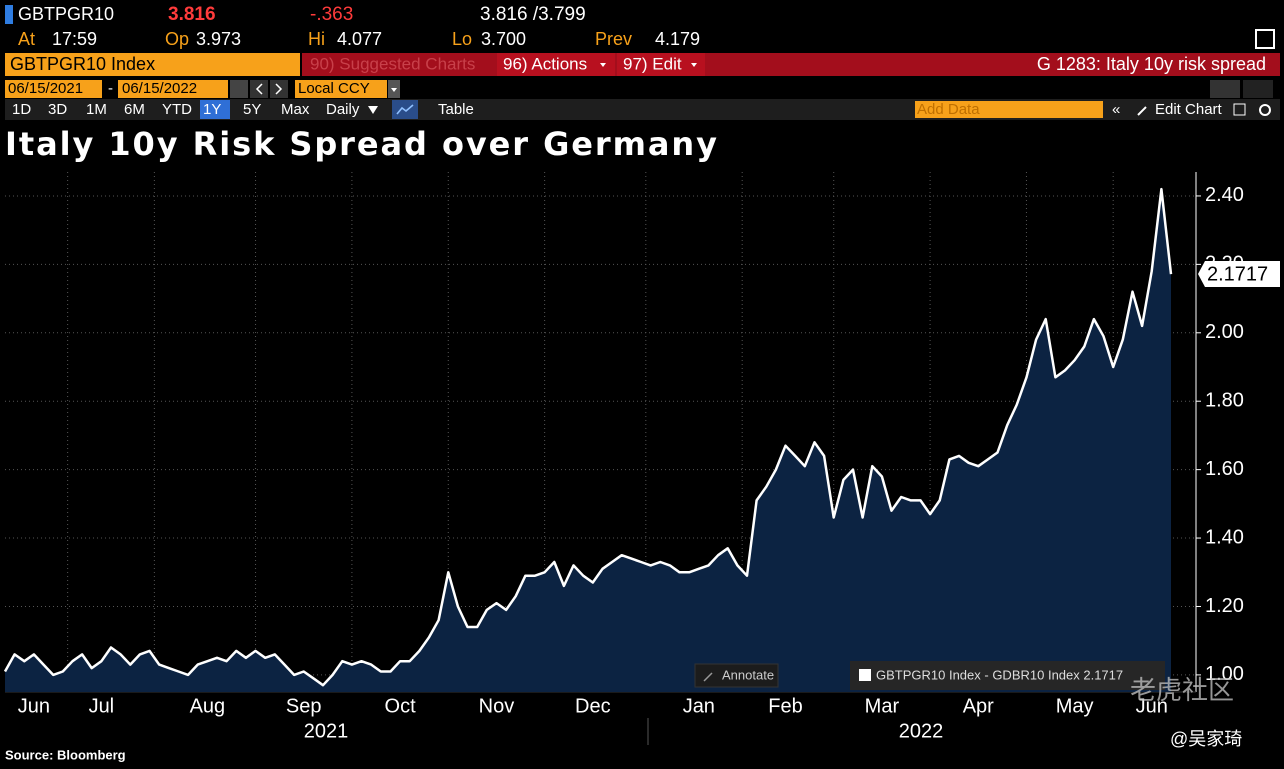 Image resolution: width=1284 pixels, height=769 pixels. What do you see at coordinates (218, 39) in the screenshot?
I see `stat-value: 3.973` at bounding box center [218, 39].